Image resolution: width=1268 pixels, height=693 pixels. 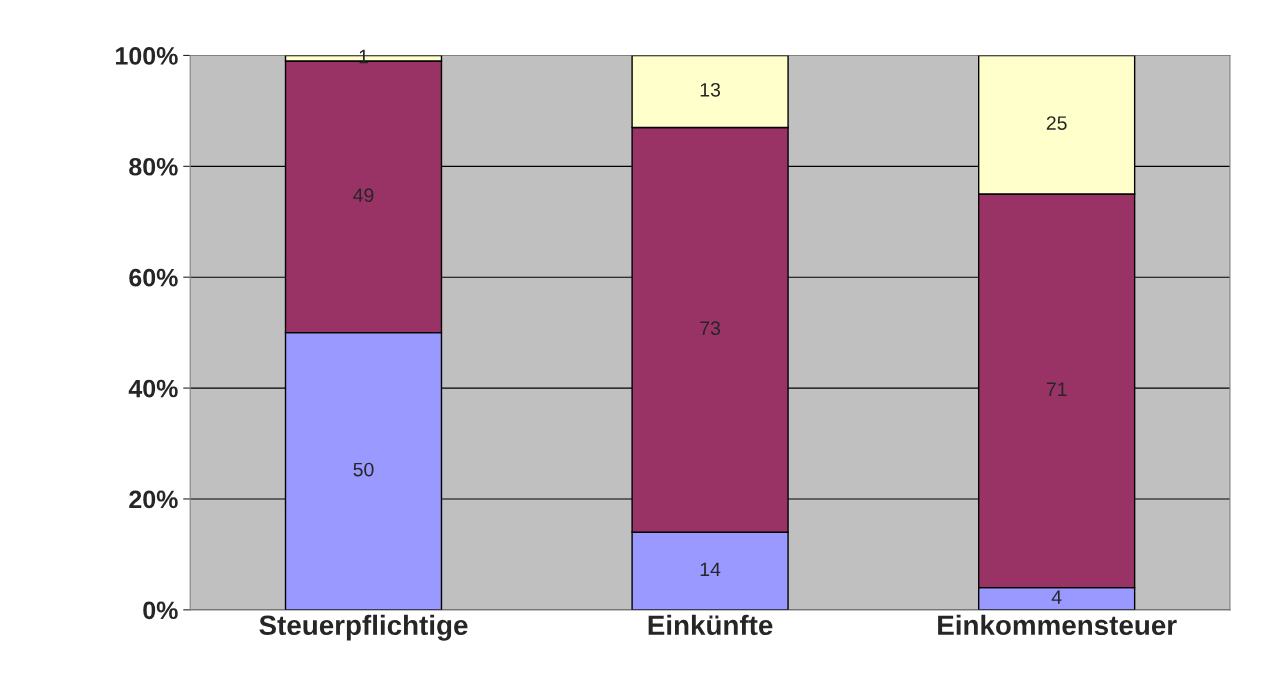 I want to click on data-label: 4, so click(x=1056, y=597).